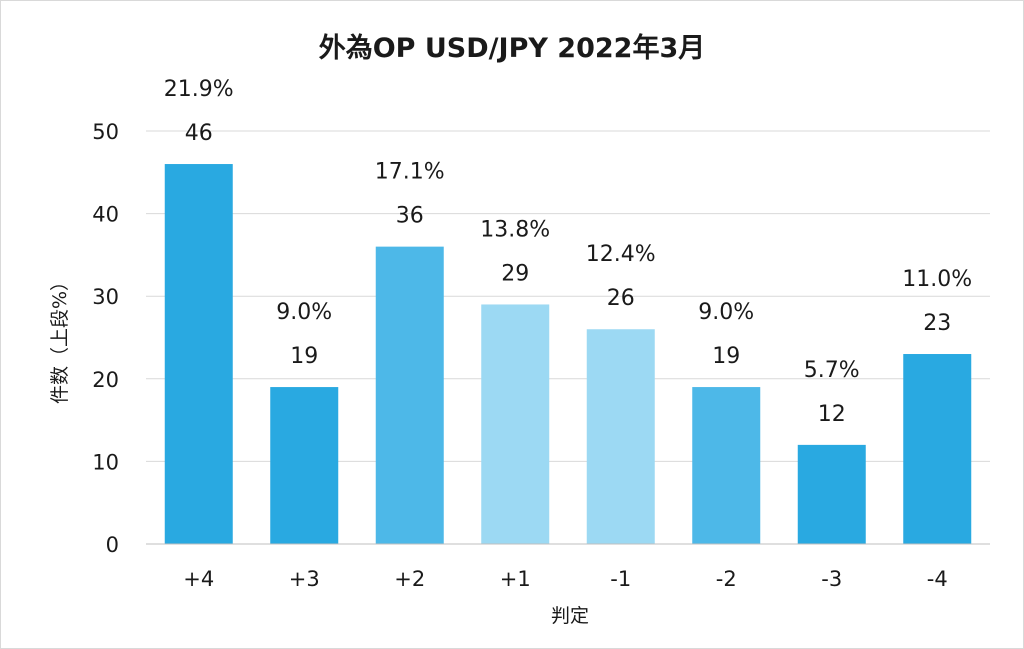 Image resolution: width=1024 pixels, height=649 pixels. I want to click on value-label: 26, so click(621, 298).